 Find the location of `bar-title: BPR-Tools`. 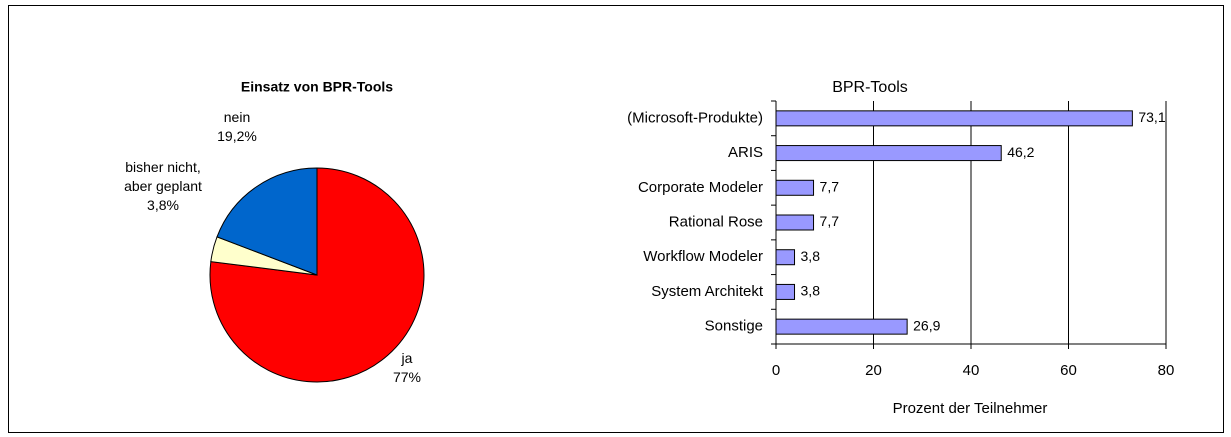

bar-title: BPR-Tools is located at coordinates (870, 87).